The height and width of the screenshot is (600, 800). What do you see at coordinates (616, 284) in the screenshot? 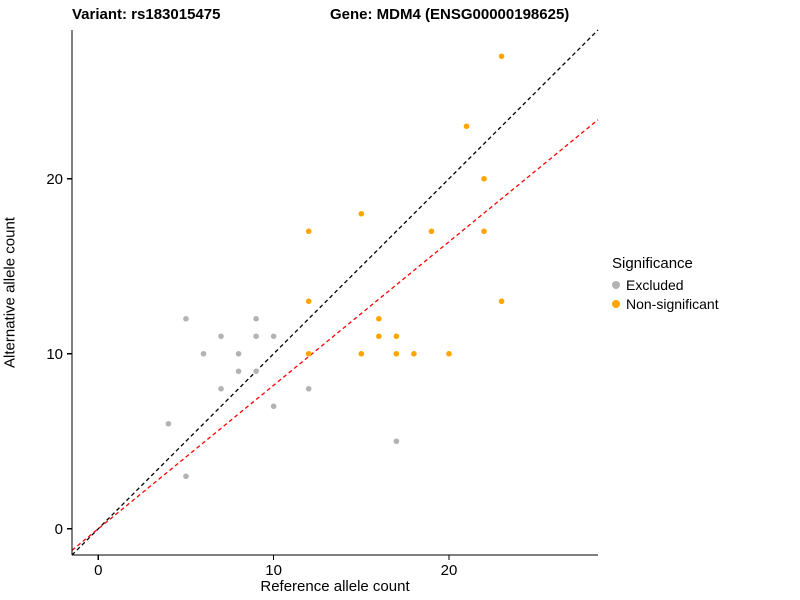
I see `excluded-dot-icon` at bounding box center [616, 284].